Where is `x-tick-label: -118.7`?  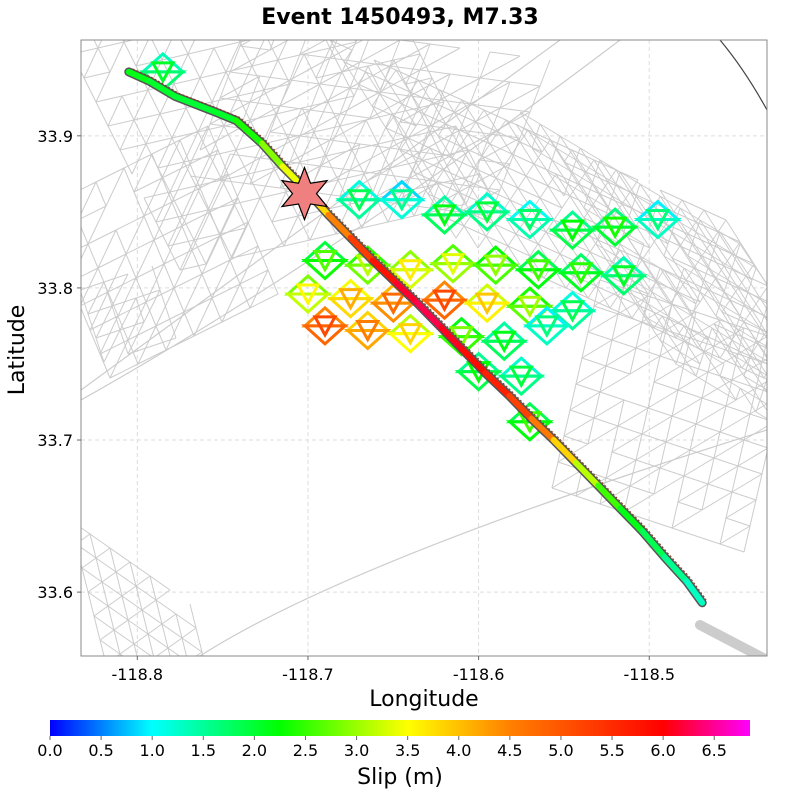
x-tick-label: -118.7 is located at coordinates (308, 674).